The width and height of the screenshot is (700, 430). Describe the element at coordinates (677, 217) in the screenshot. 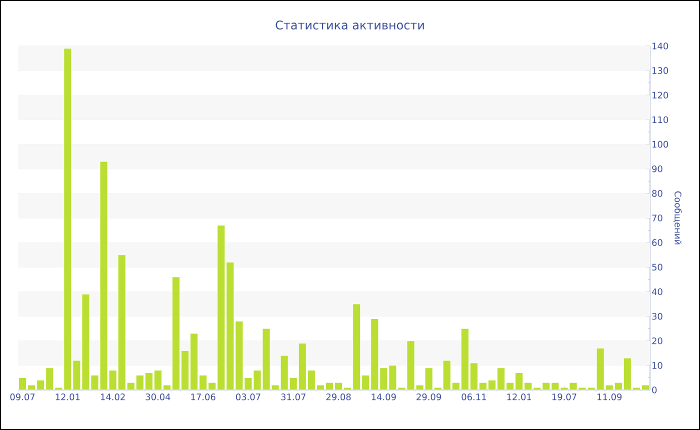

I see `y-axis-title: Сообщений` at that location.